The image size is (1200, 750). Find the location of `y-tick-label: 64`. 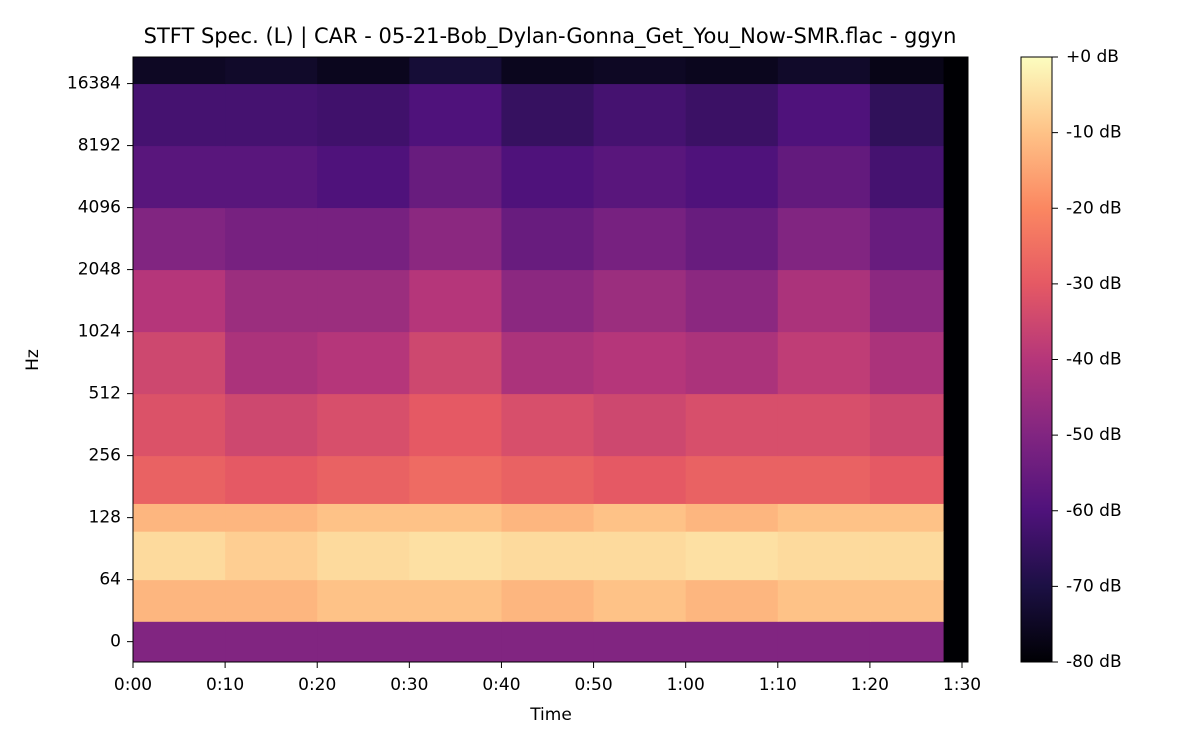

y-tick-label: 64 is located at coordinates (110, 580).